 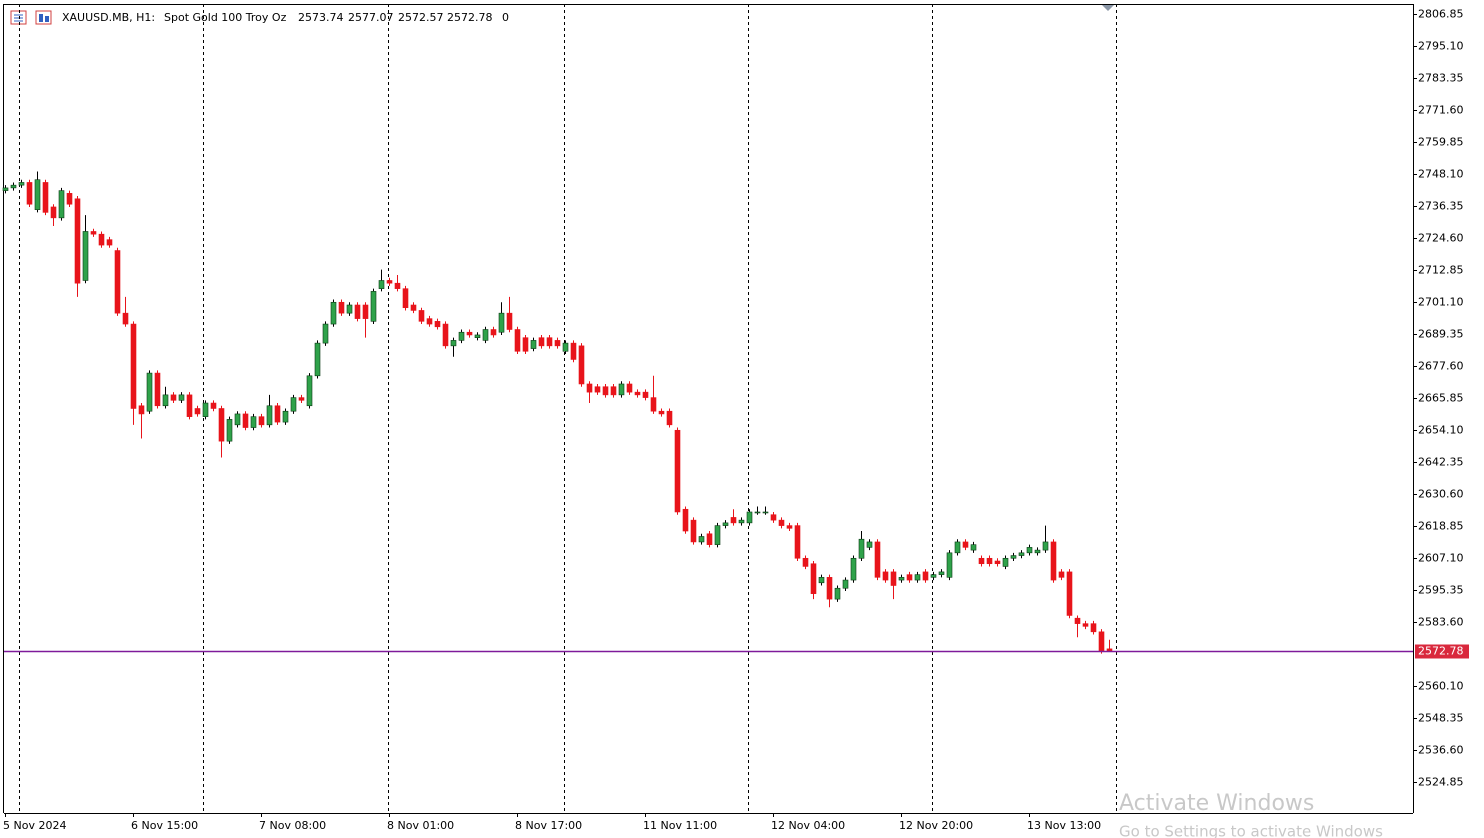 I want to click on y-tick-label: 2748.10, so click(x=1441, y=174).